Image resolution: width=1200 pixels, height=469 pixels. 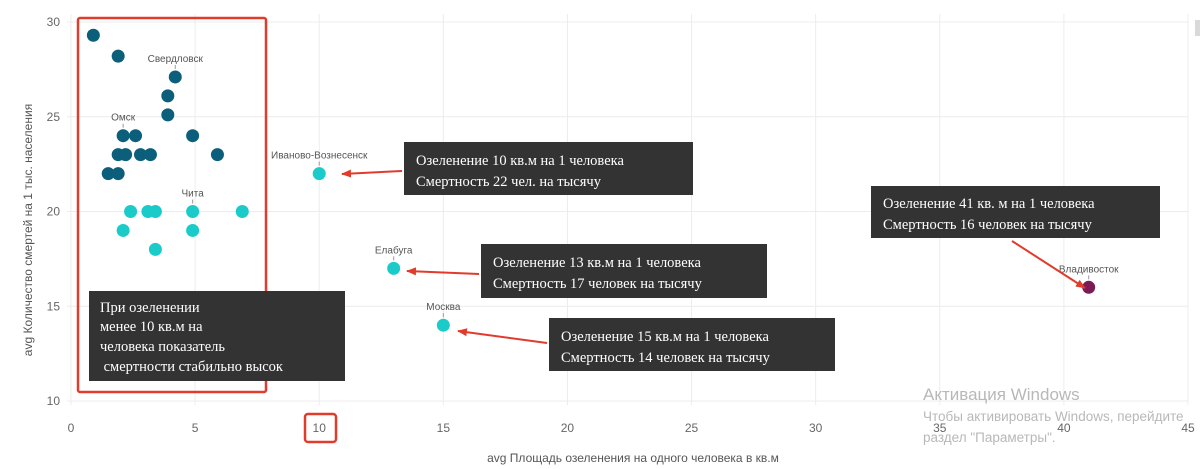 I want to click on y-tick-label: 20, so click(x=54, y=212).